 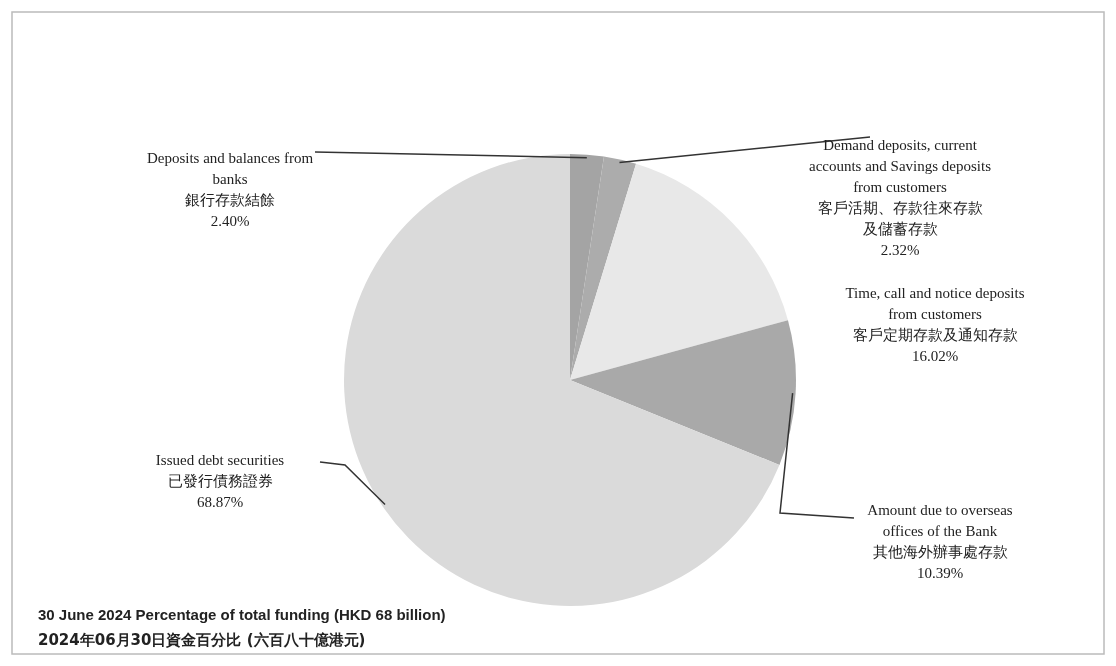 What do you see at coordinates (940, 573) in the screenshot?
I see `data-label: 10.39%` at bounding box center [940, 573].